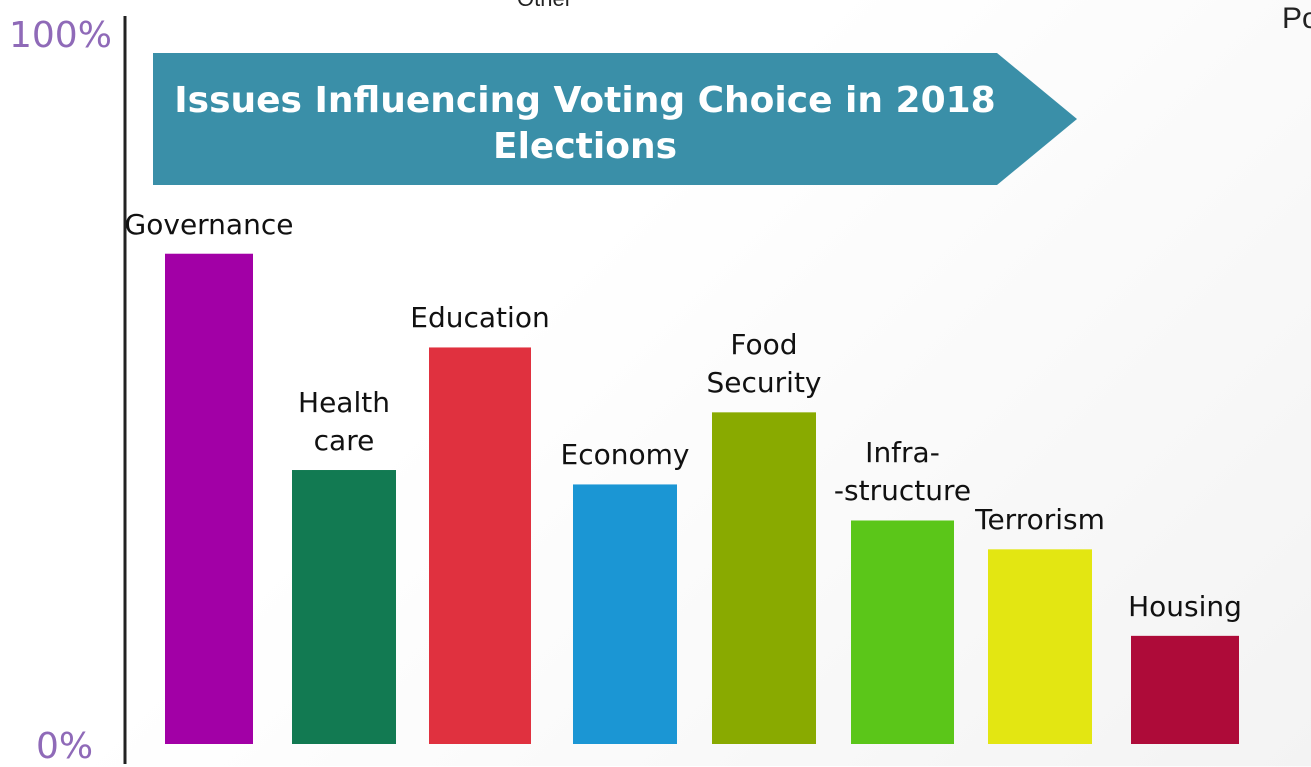 The width and height of the screenshot is (1311, 767). Describe the element at coordinates (764, 364) in the screenshot. I see `bar-label: Food Security` at that location.